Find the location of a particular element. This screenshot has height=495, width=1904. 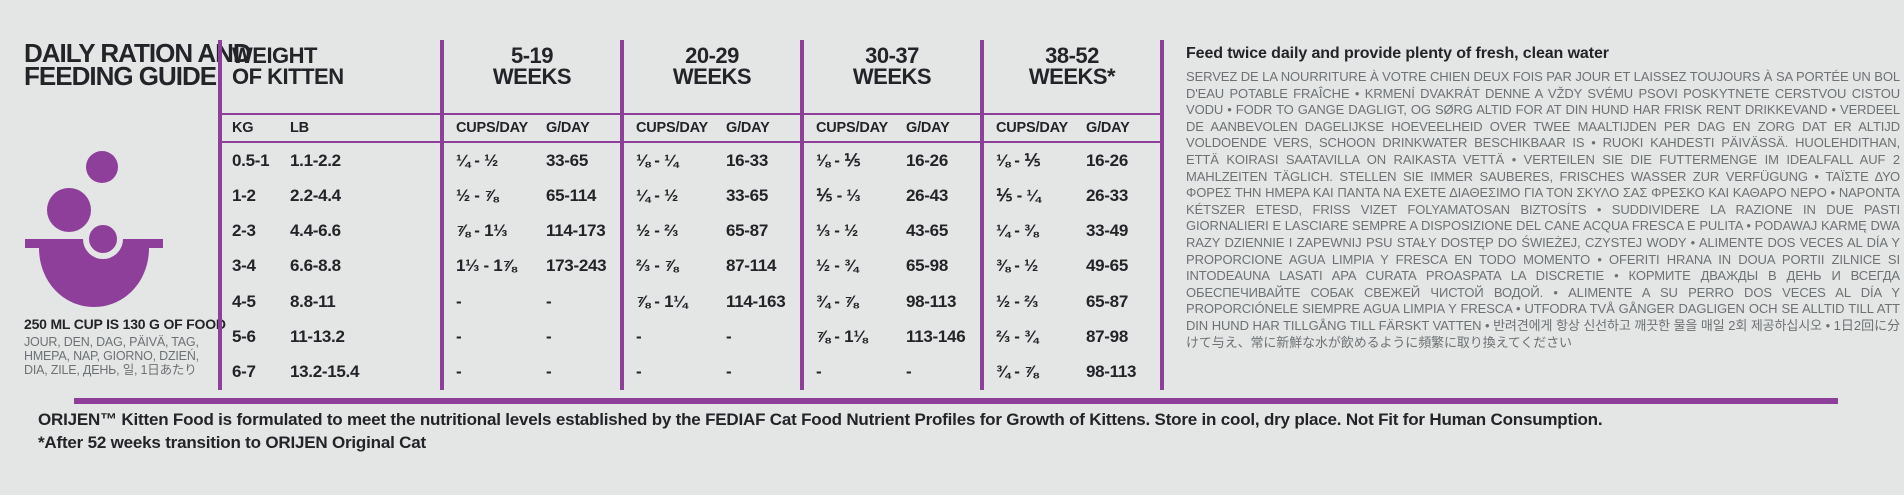

table-row: 3-4 6.6-8.8 is located at coordinates (331, 266).